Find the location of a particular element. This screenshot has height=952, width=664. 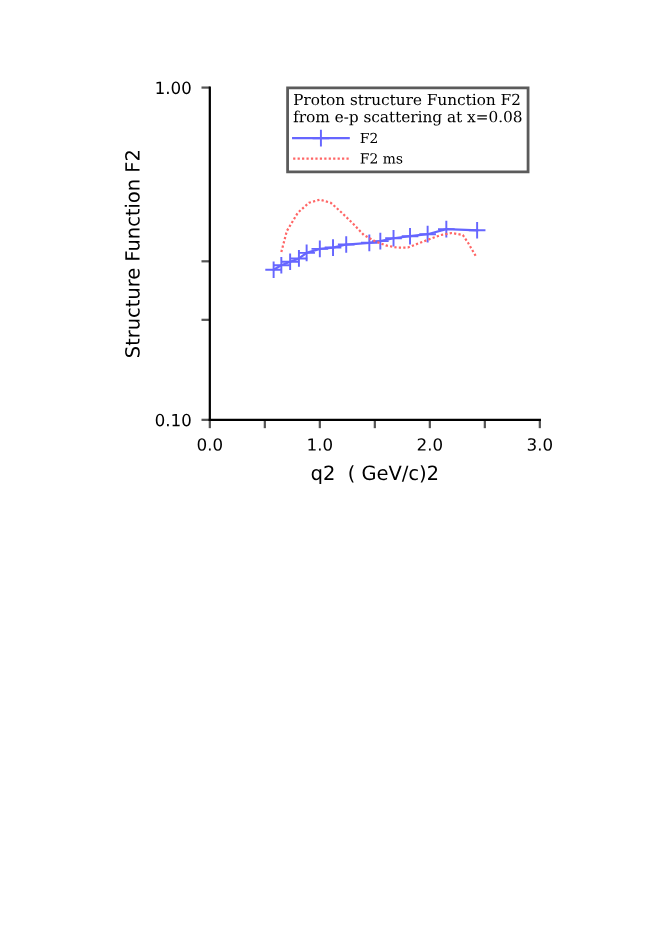

x-tick-label: 2.0 is located at coordinates (429, 444).